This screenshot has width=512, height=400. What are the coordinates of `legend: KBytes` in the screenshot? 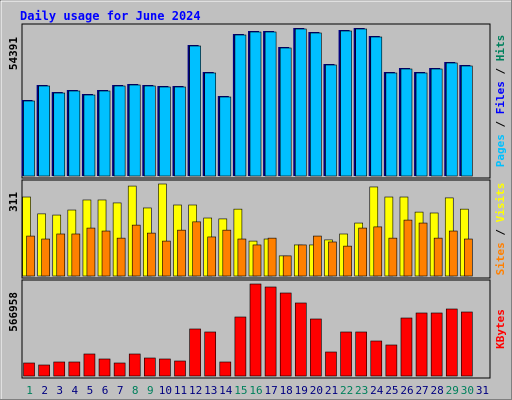 It's located at (500, 329).